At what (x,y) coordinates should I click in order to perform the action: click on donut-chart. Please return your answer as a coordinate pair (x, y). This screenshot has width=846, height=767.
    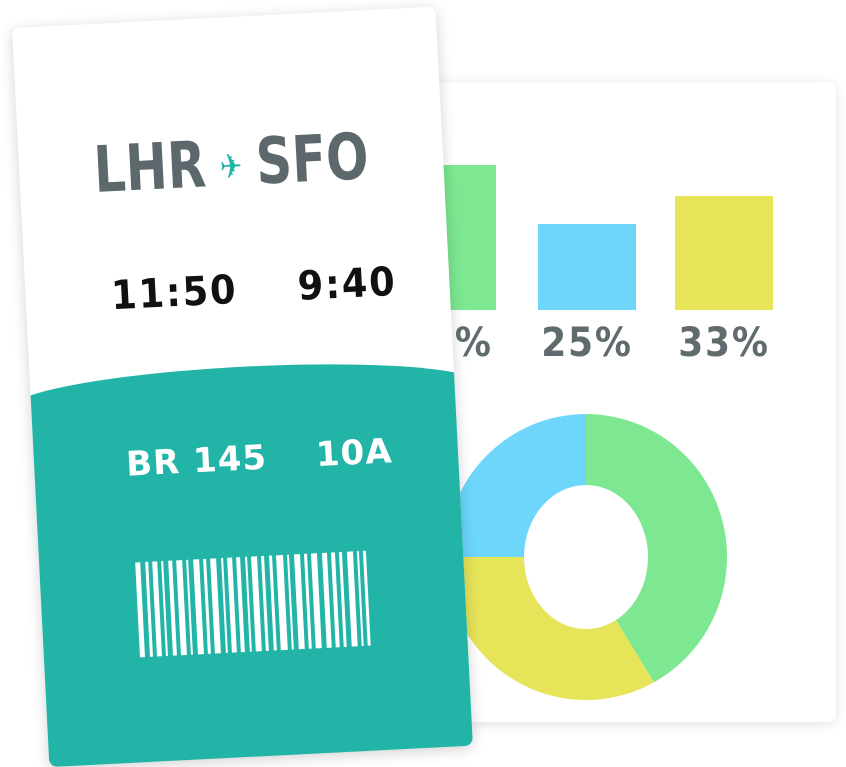
    Looking at the image, I should click on (586, 557).